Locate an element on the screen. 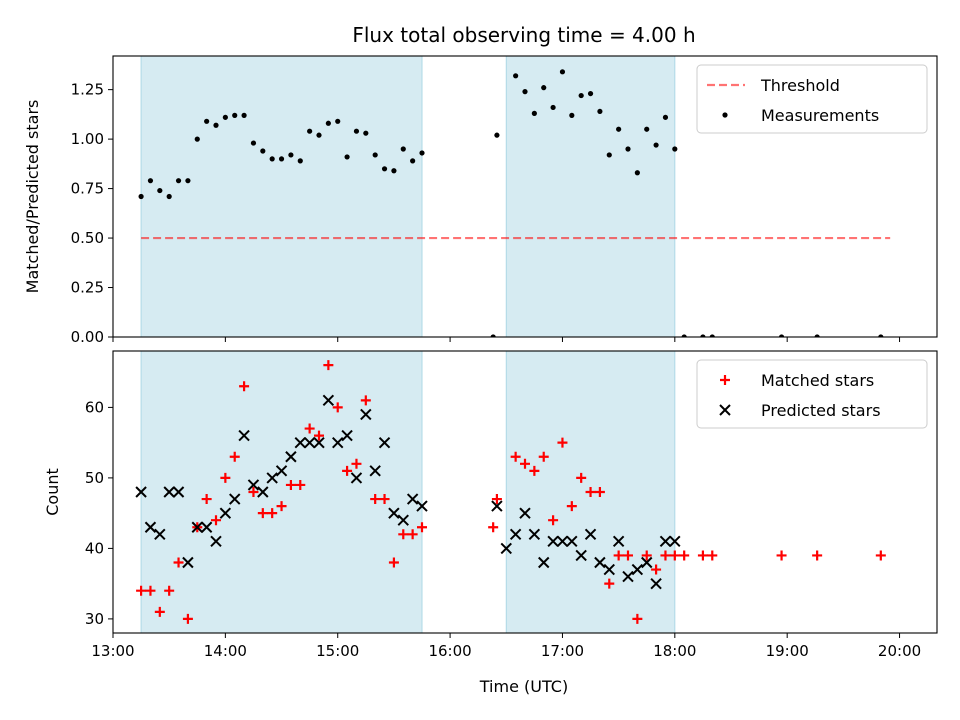 The width and height of the screenshot is (960, 720). x-tick-label: 17:00 is located at coordinates (562, 651).